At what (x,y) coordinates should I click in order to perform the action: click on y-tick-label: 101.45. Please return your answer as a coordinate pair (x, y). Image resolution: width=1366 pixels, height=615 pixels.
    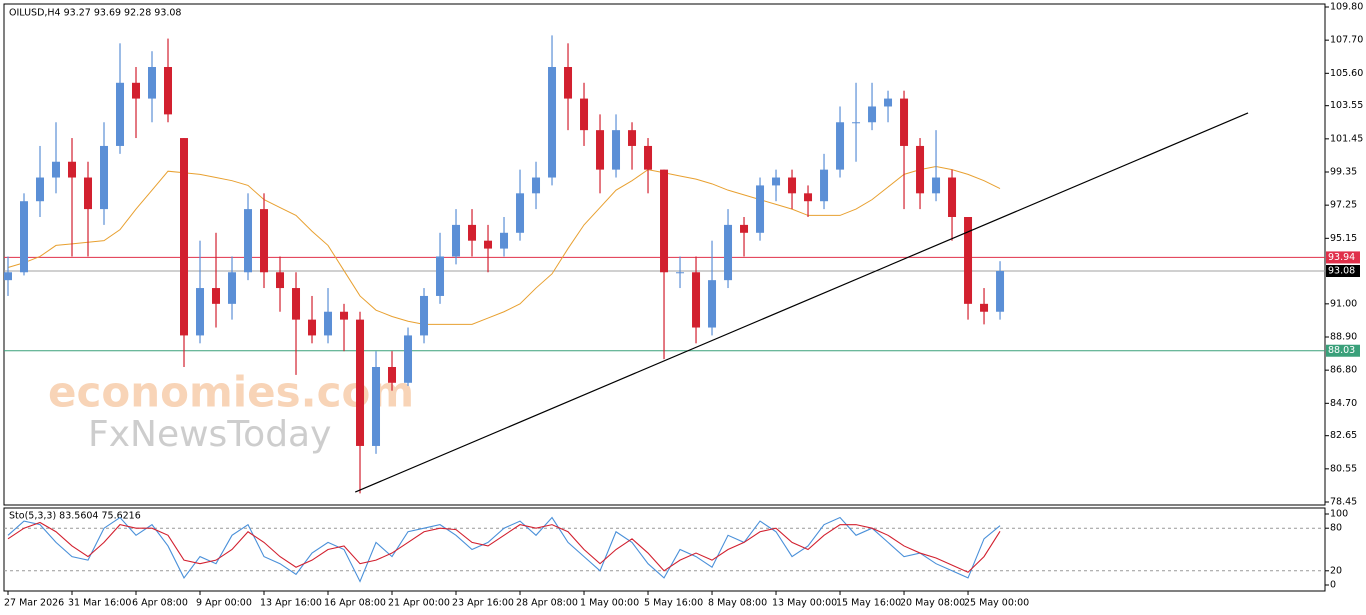
    Looking at the image, I should click on (1346, 138).